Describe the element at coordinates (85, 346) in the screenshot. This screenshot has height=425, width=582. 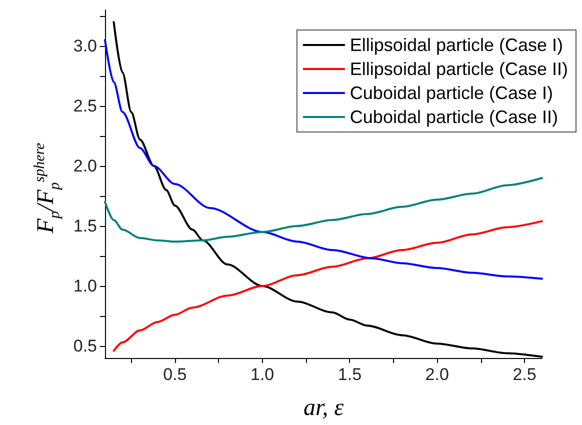
I see `y-tick-label: 0.5` at that location.